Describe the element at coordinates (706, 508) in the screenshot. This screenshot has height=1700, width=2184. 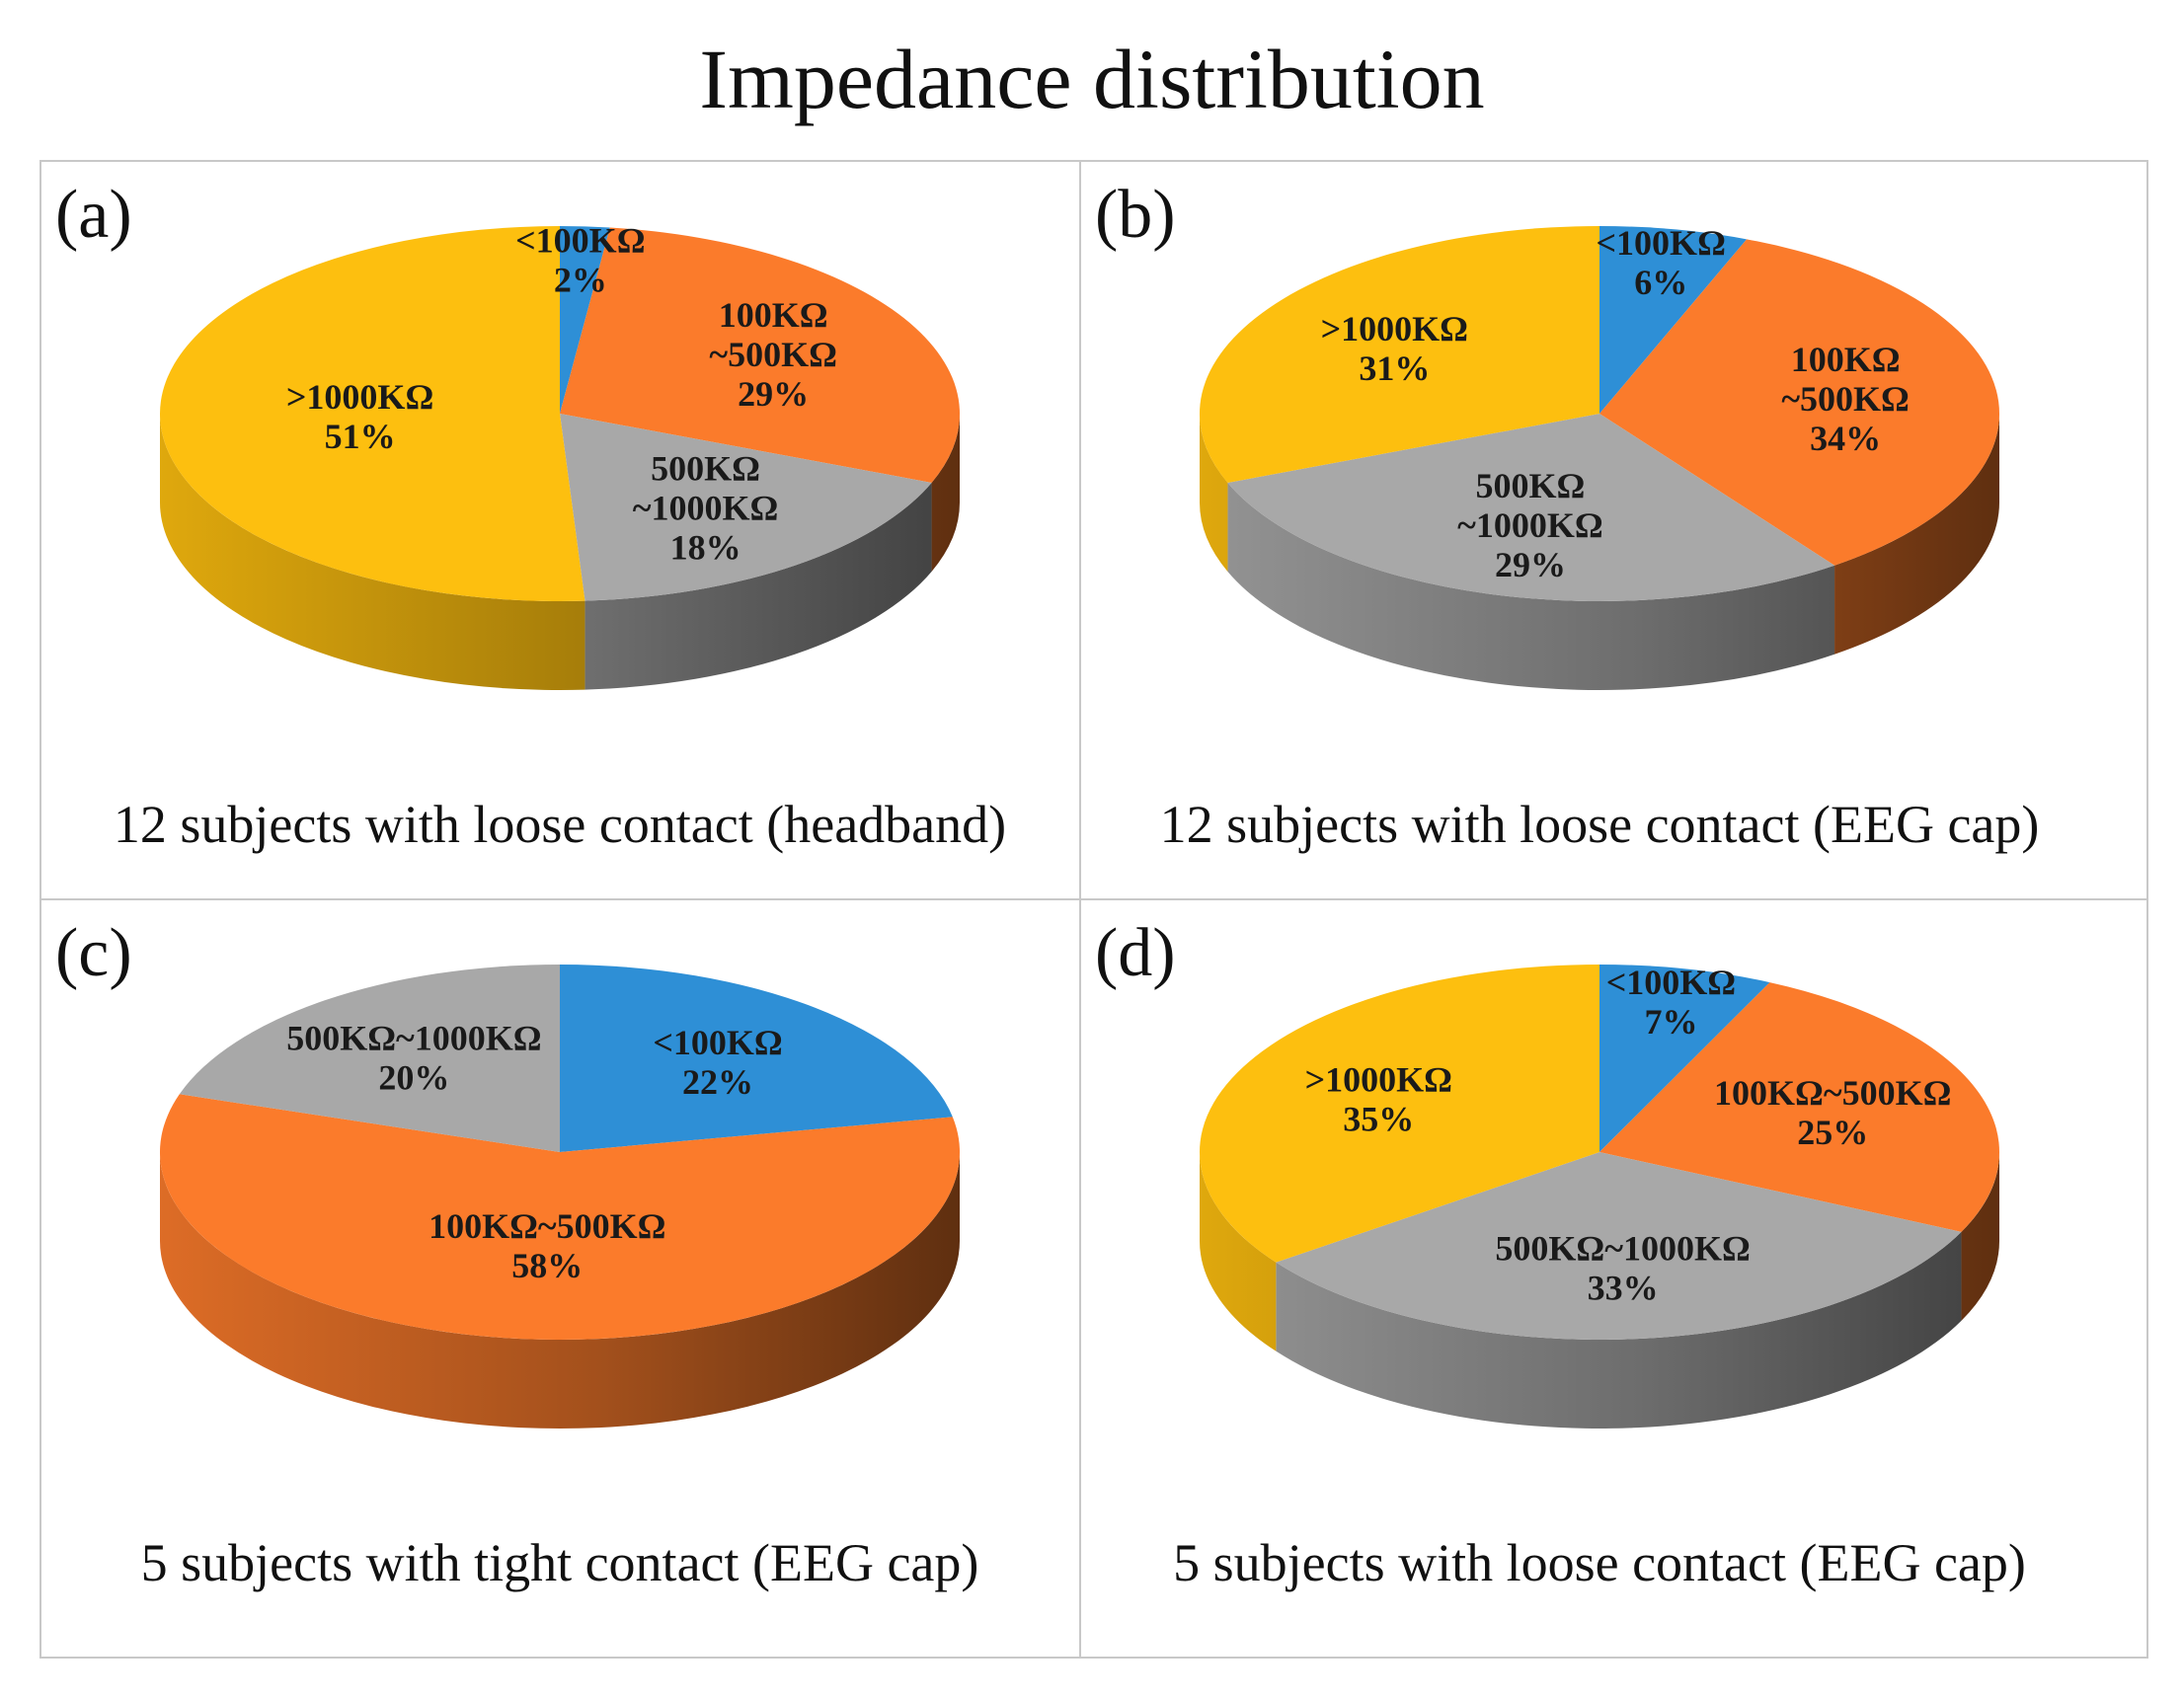
I see `slice-label-500k-1000k: 500KΩ ~1000KΩ 18%` at that location.